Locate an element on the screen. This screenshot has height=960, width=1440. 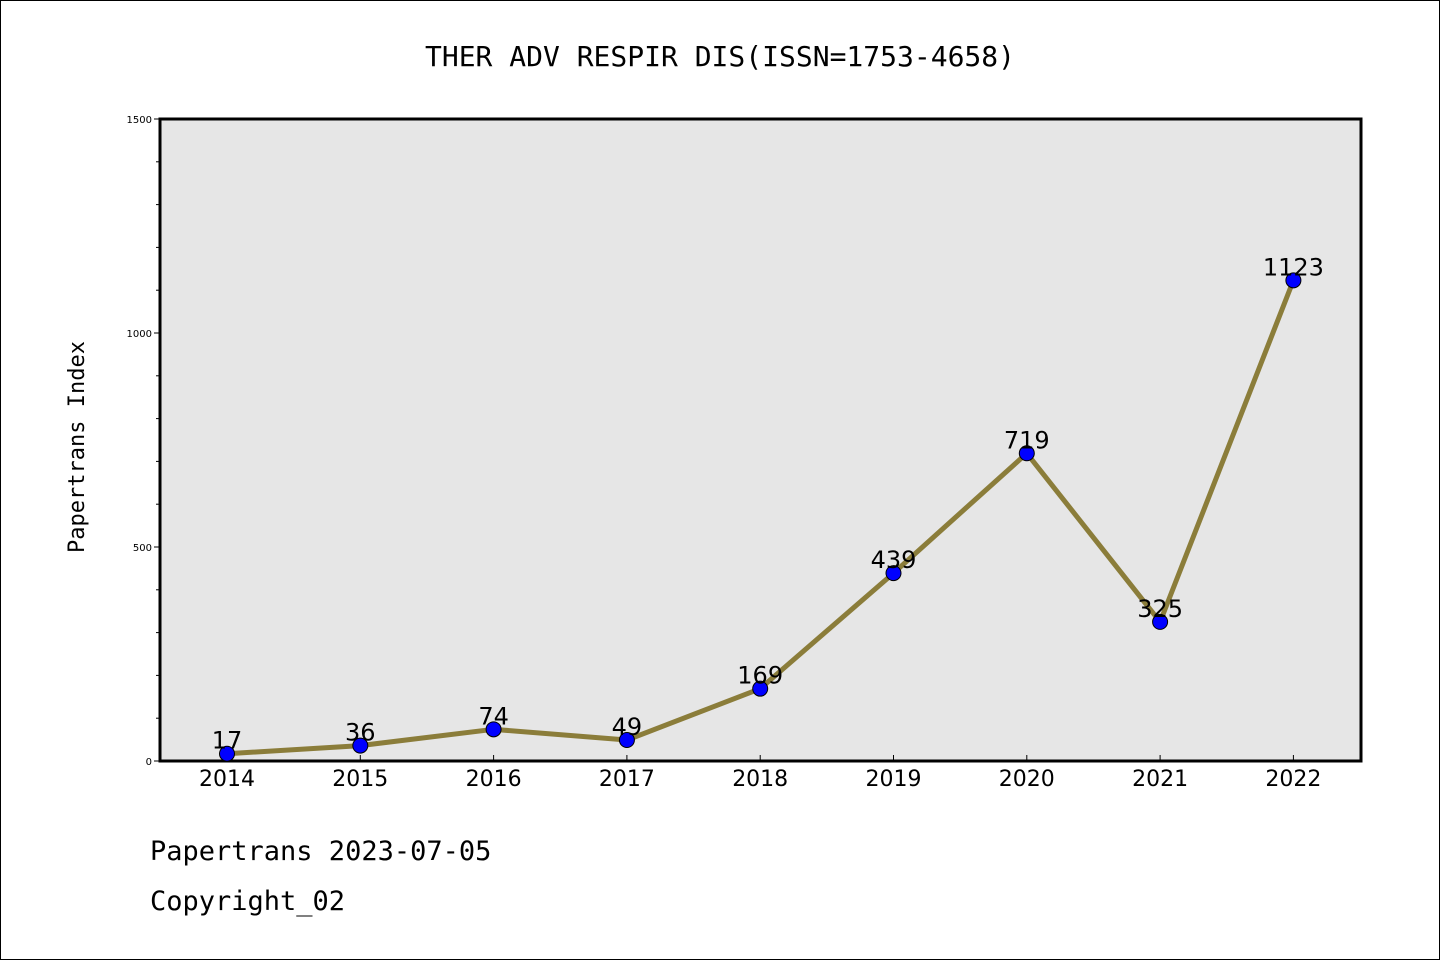
x-tick-label: 2015 is located at coordinates (360, 779).